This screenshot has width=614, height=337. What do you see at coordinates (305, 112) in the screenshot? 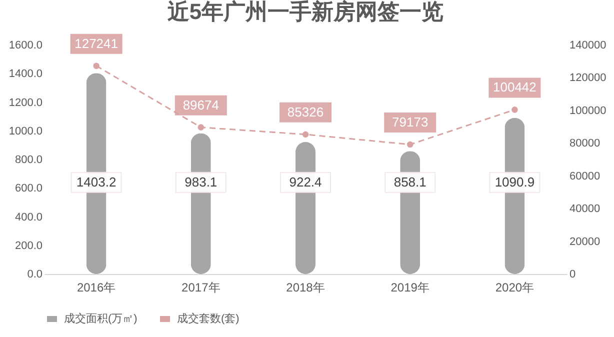
I see `data-label: 85326` at bounding box center [305, 112].